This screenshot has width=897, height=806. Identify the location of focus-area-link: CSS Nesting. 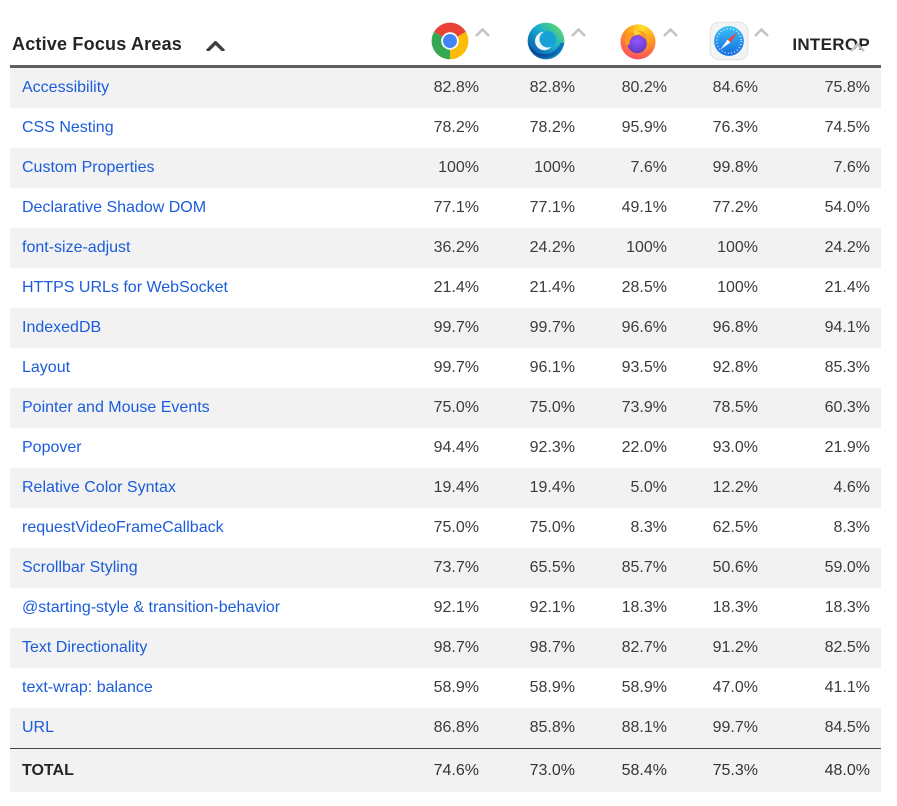
(68, 127).